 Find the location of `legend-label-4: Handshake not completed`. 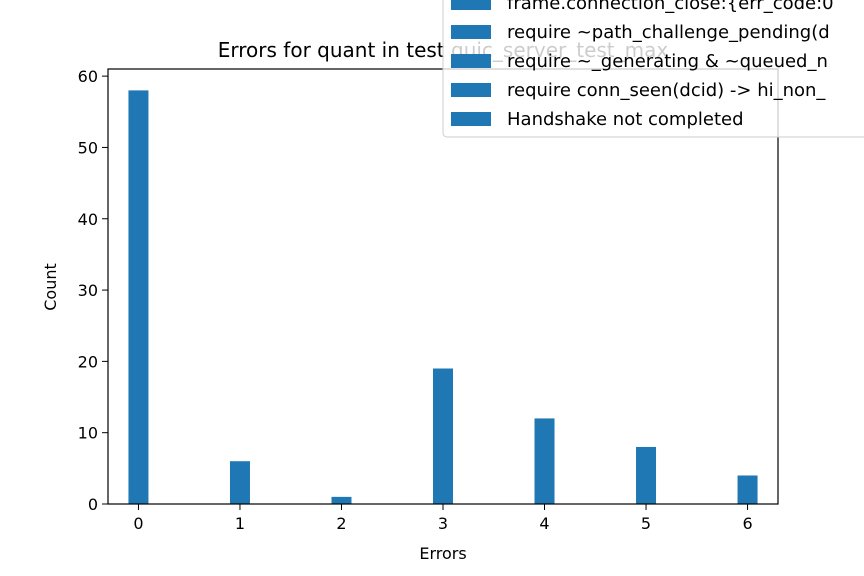

legend-label-4: Handshake not completed is located at coordinates (625, 119).